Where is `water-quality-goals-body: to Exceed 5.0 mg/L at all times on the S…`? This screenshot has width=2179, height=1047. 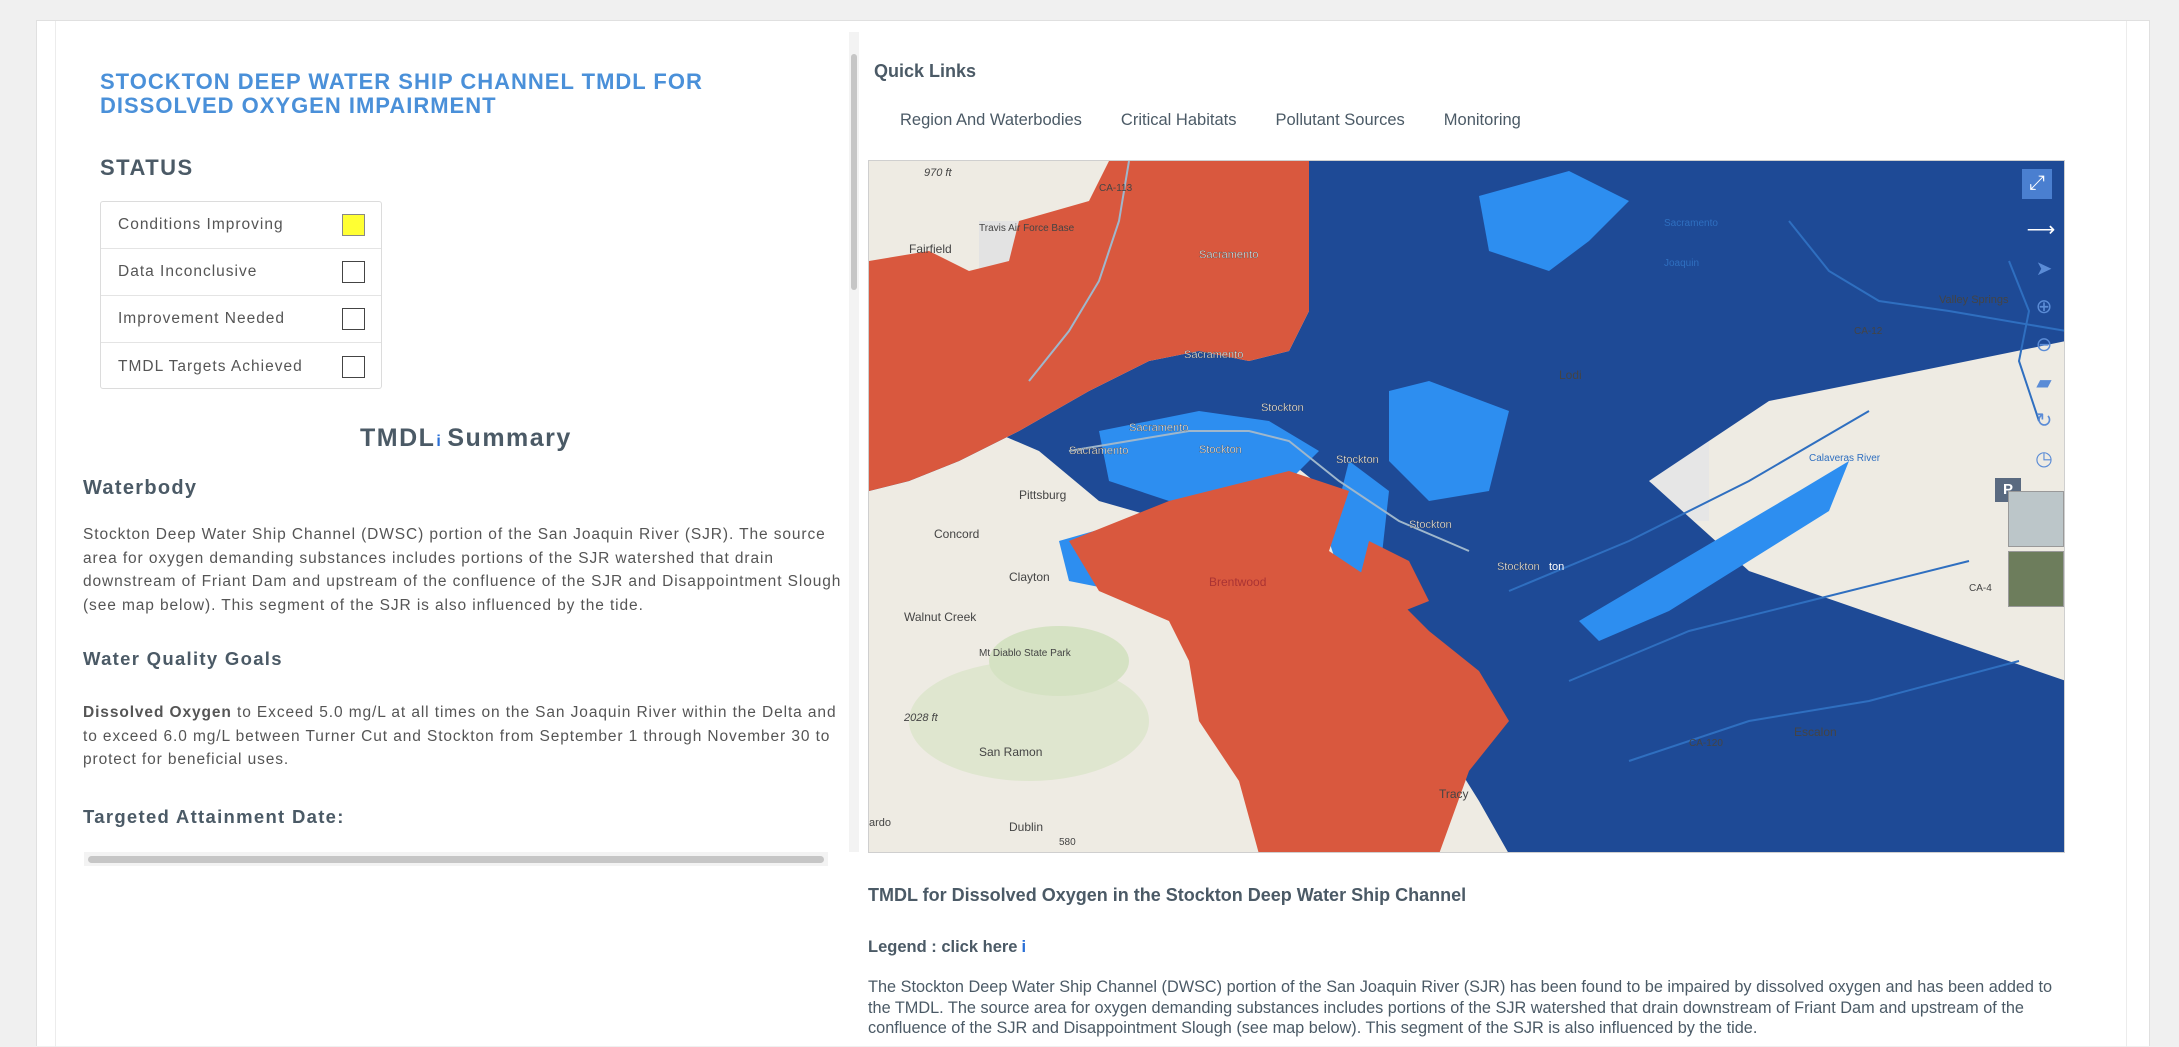 water-quality-goals-body: to Exceed 5.0 mg/L at all times on the S… is located at coordinates (460, 736).